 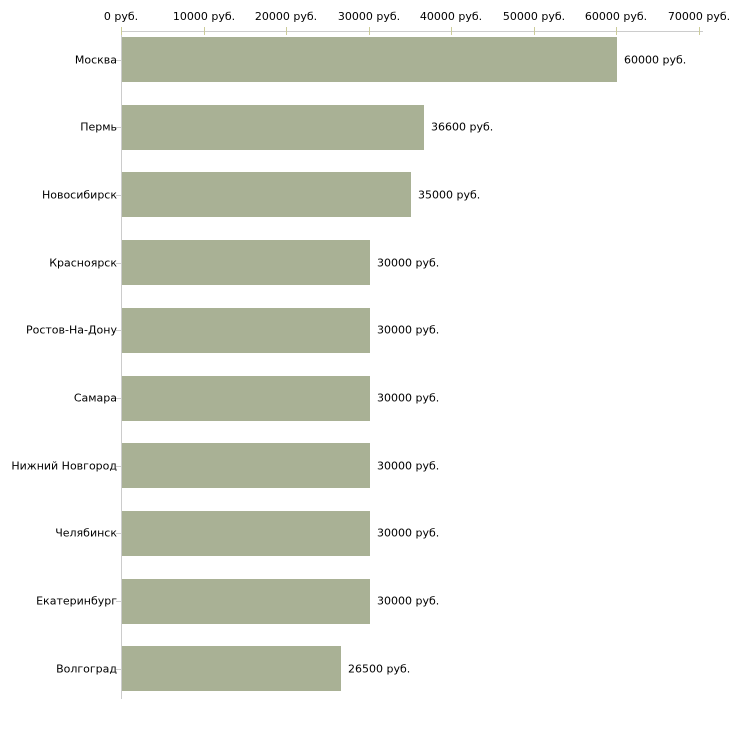 What do you see at coordinates (204, 16) in the screenshot?
I see `x-tick-label: 10000 руб.` at bounding box center [204, 16].